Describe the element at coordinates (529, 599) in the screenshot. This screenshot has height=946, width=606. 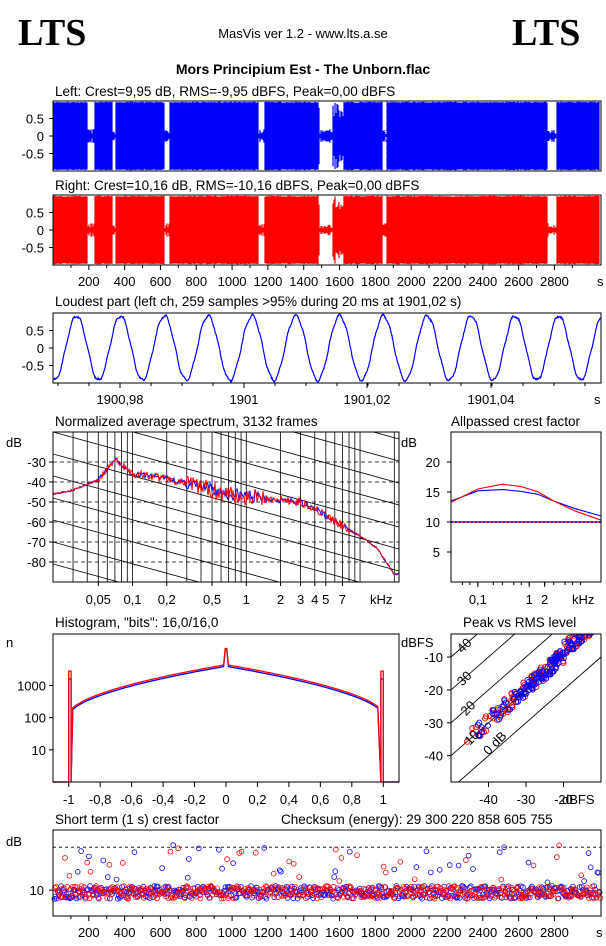
I see `xtick-label: 1` at that location.